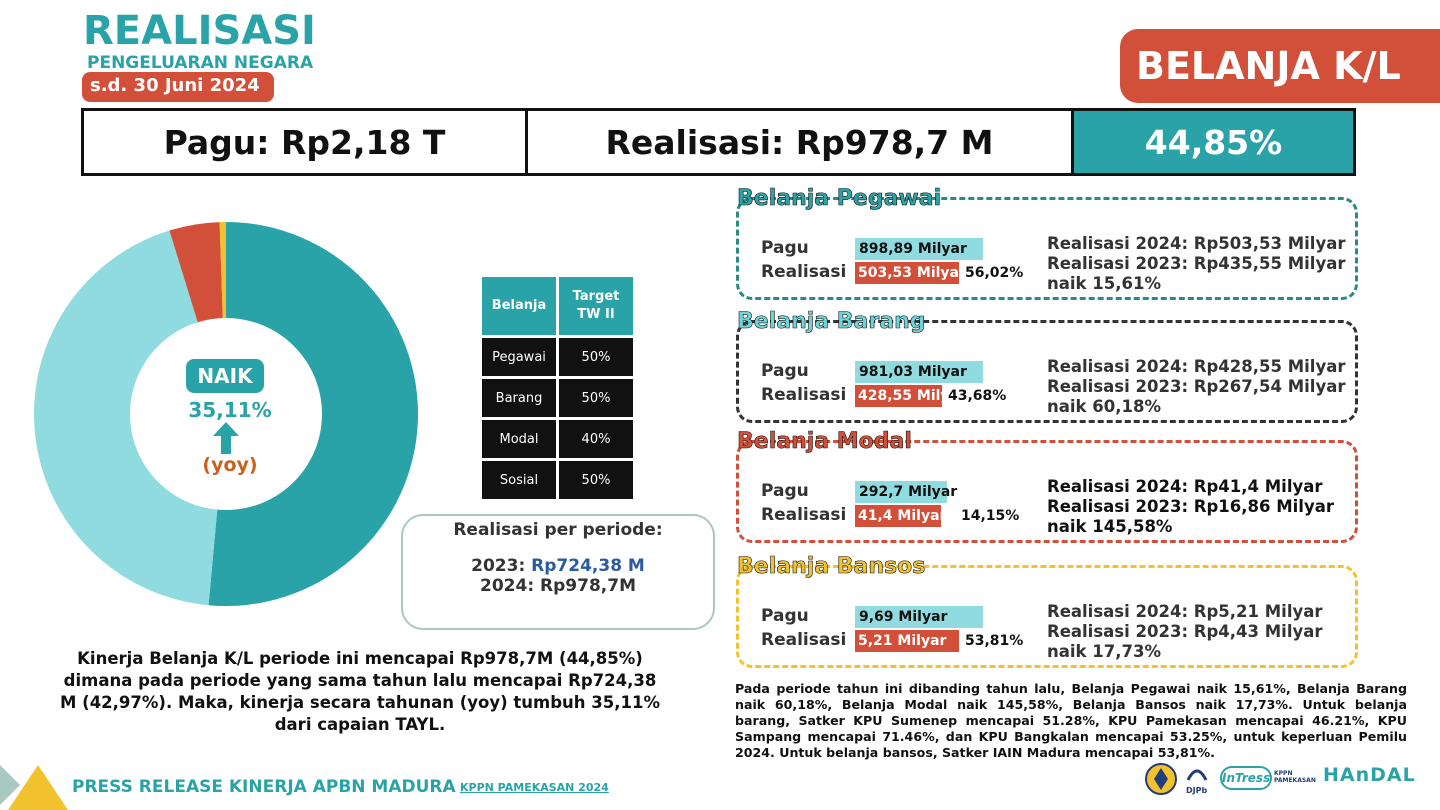 This screenshot has height=810, width=1440. I want to click on pagu-bar: 292,7 Milyar, so click(906, 492).